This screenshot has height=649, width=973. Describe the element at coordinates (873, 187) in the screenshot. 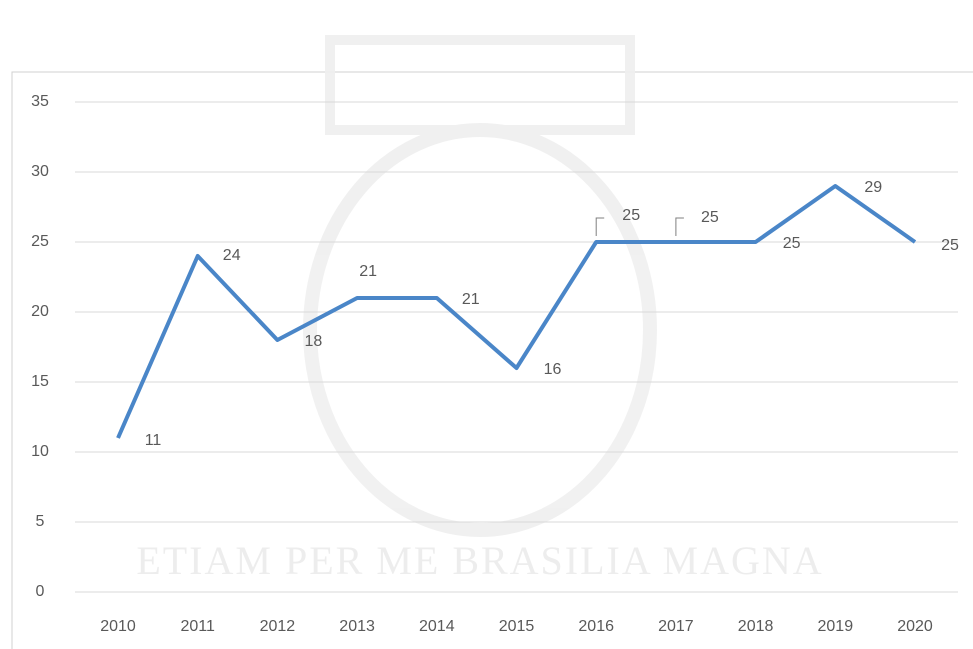

I see `data-label: 29` at that location.